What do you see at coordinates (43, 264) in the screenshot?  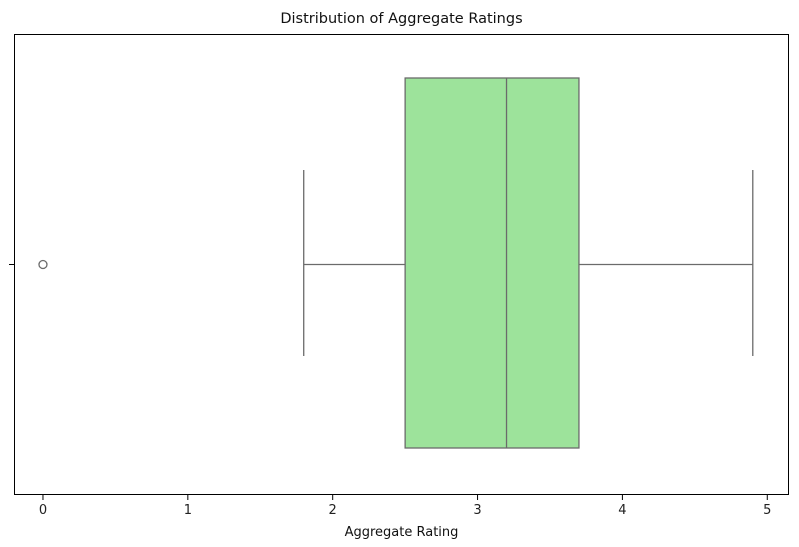 I see `outlier-point` at bounding box center [43, 264].